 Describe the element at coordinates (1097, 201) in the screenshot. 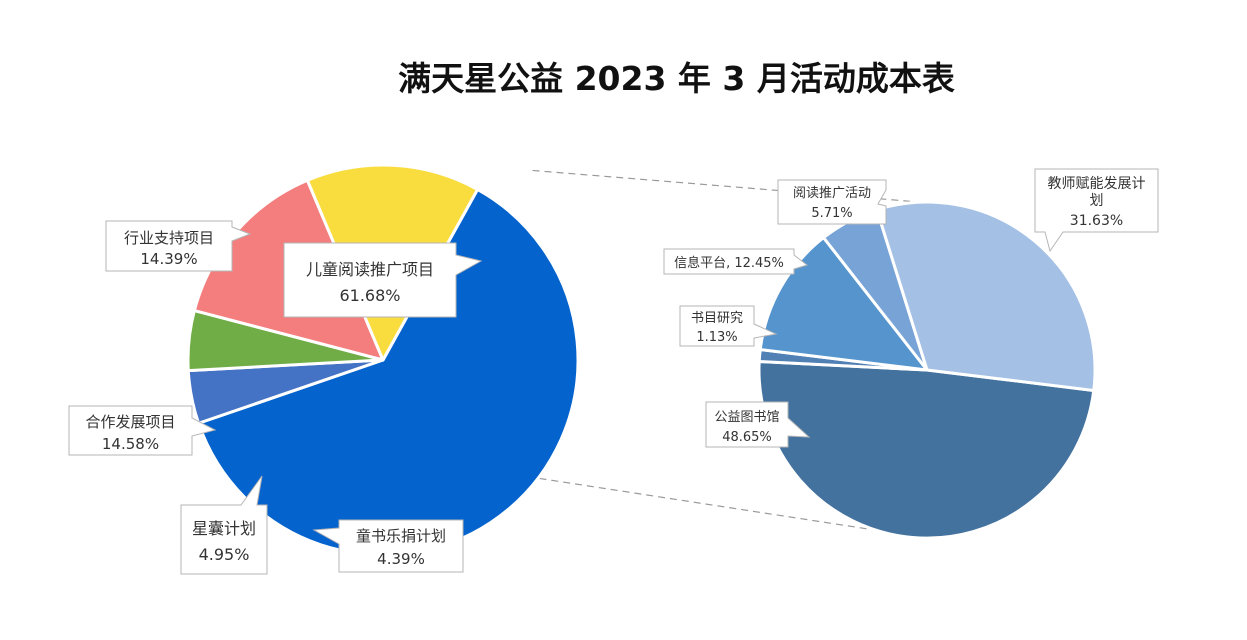

I see `label-sub-5-name-2: 划` at that location.